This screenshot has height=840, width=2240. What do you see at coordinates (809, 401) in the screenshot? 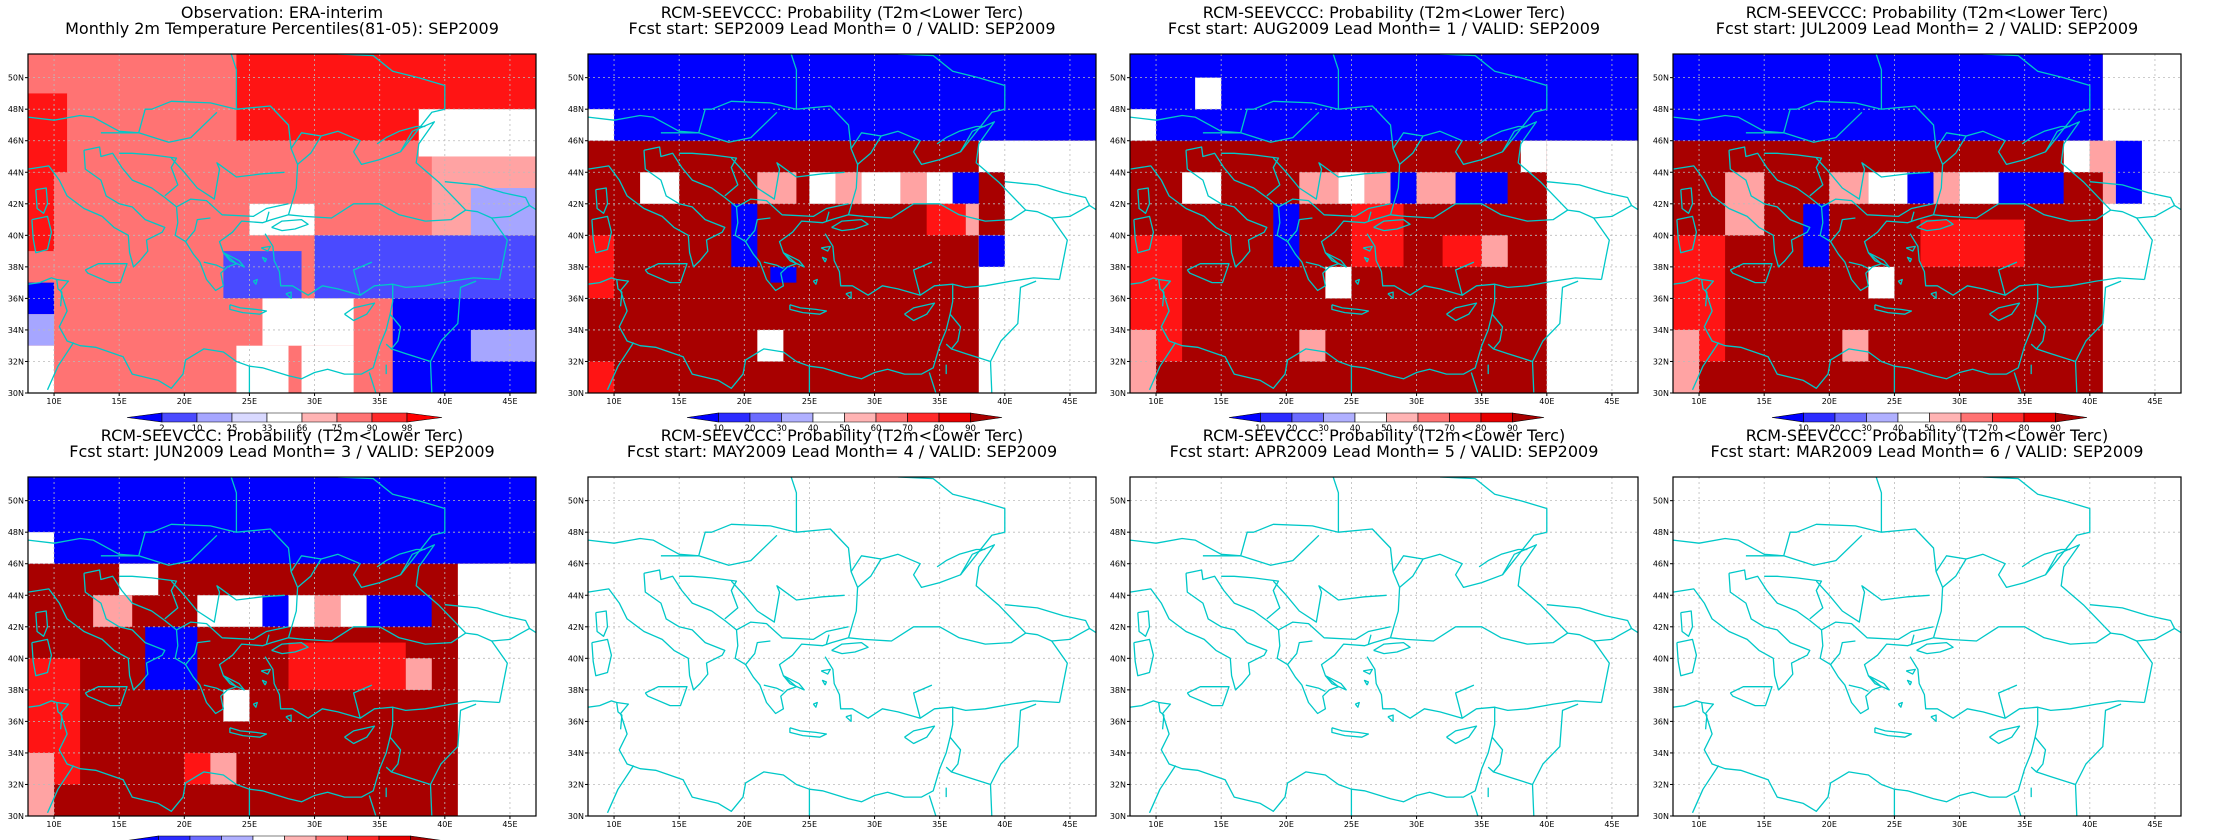
I see `lon-tick-label: 25E` at bounding box center [809, 401].